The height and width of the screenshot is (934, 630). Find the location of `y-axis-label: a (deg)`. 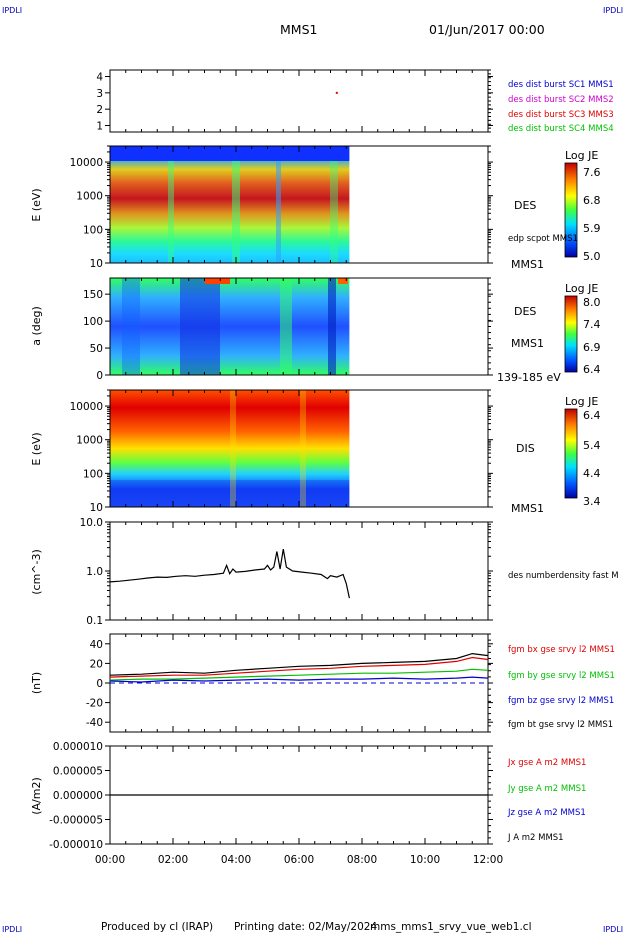

y-axis-label: a (deg) is located at coordinates (36, 326).